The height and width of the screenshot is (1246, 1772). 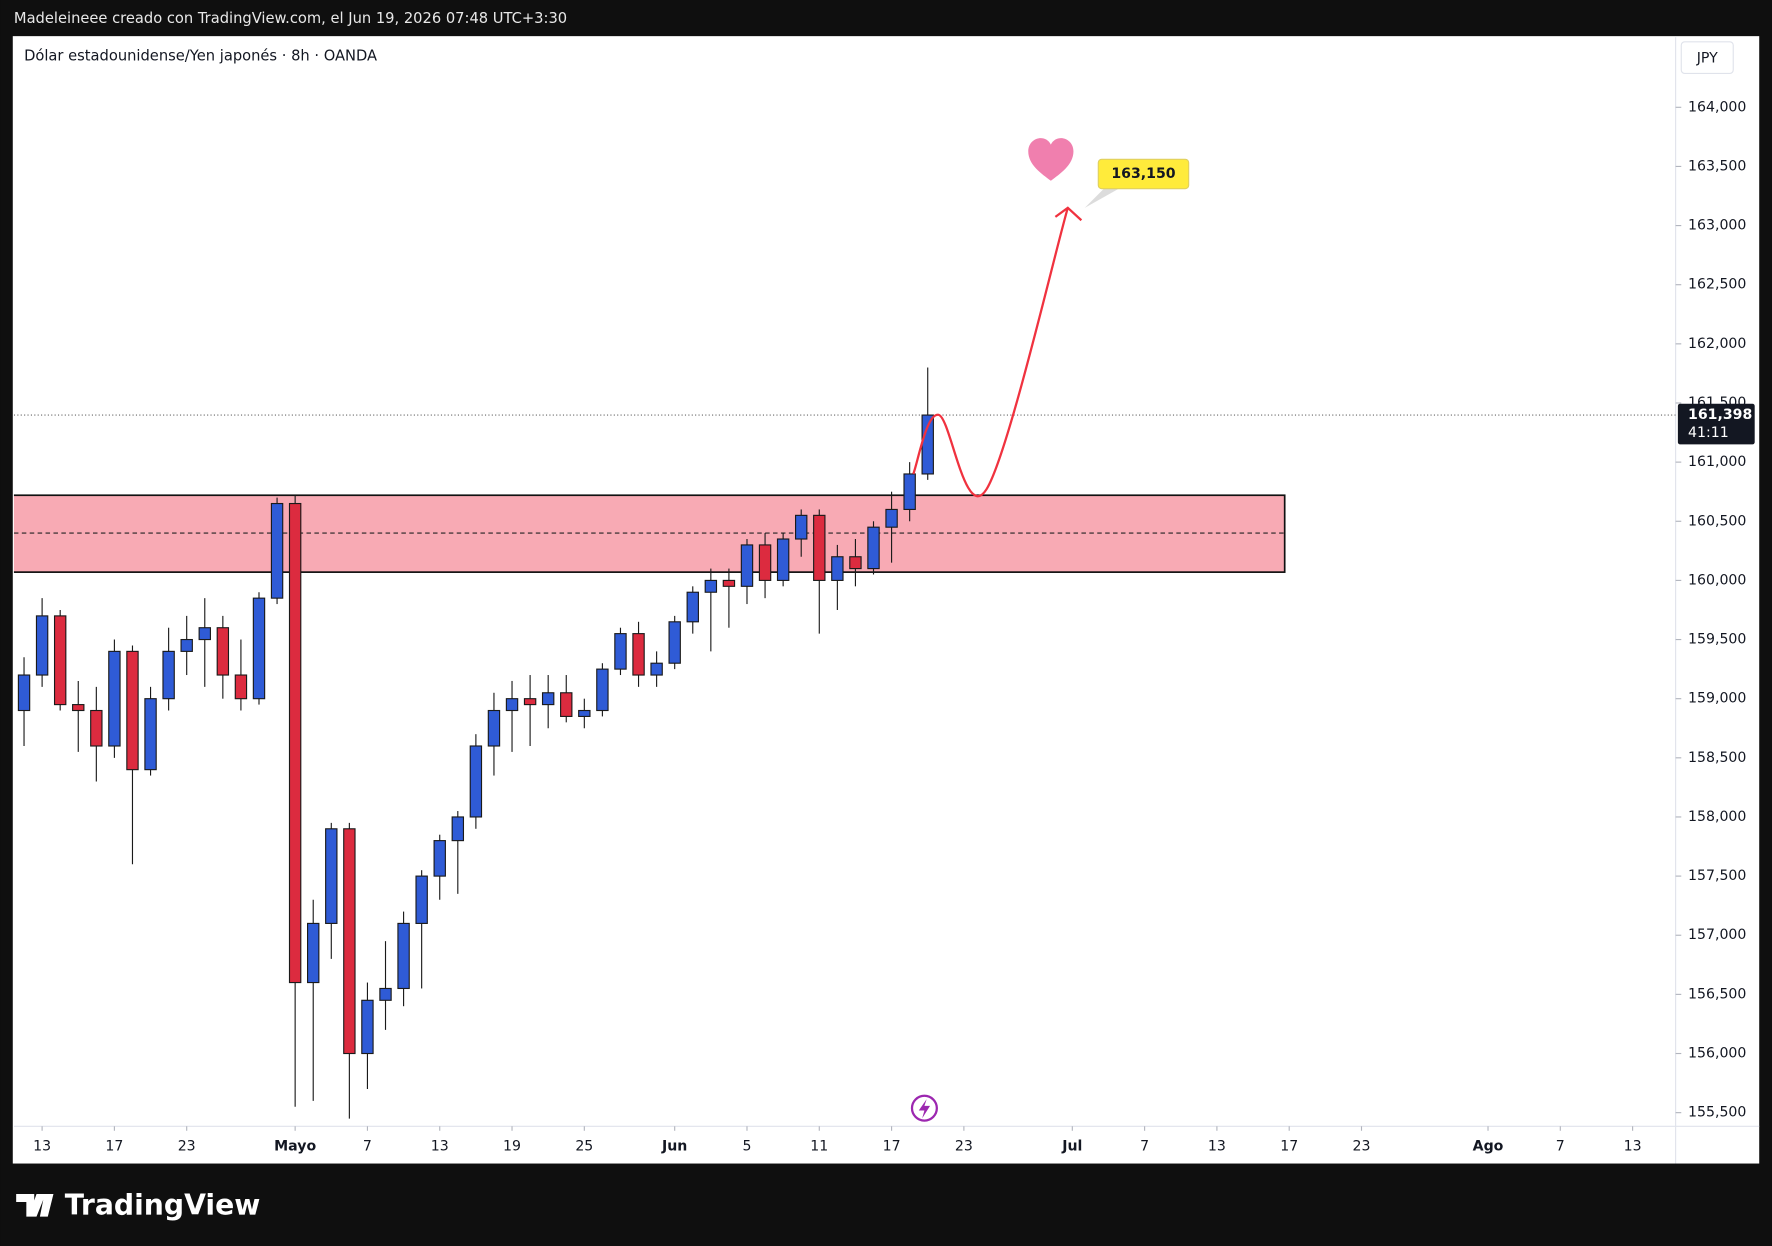 What do you see at coordinates (649, 533) in the screenshot?
I see `zone` at bounding box center [649, 533].